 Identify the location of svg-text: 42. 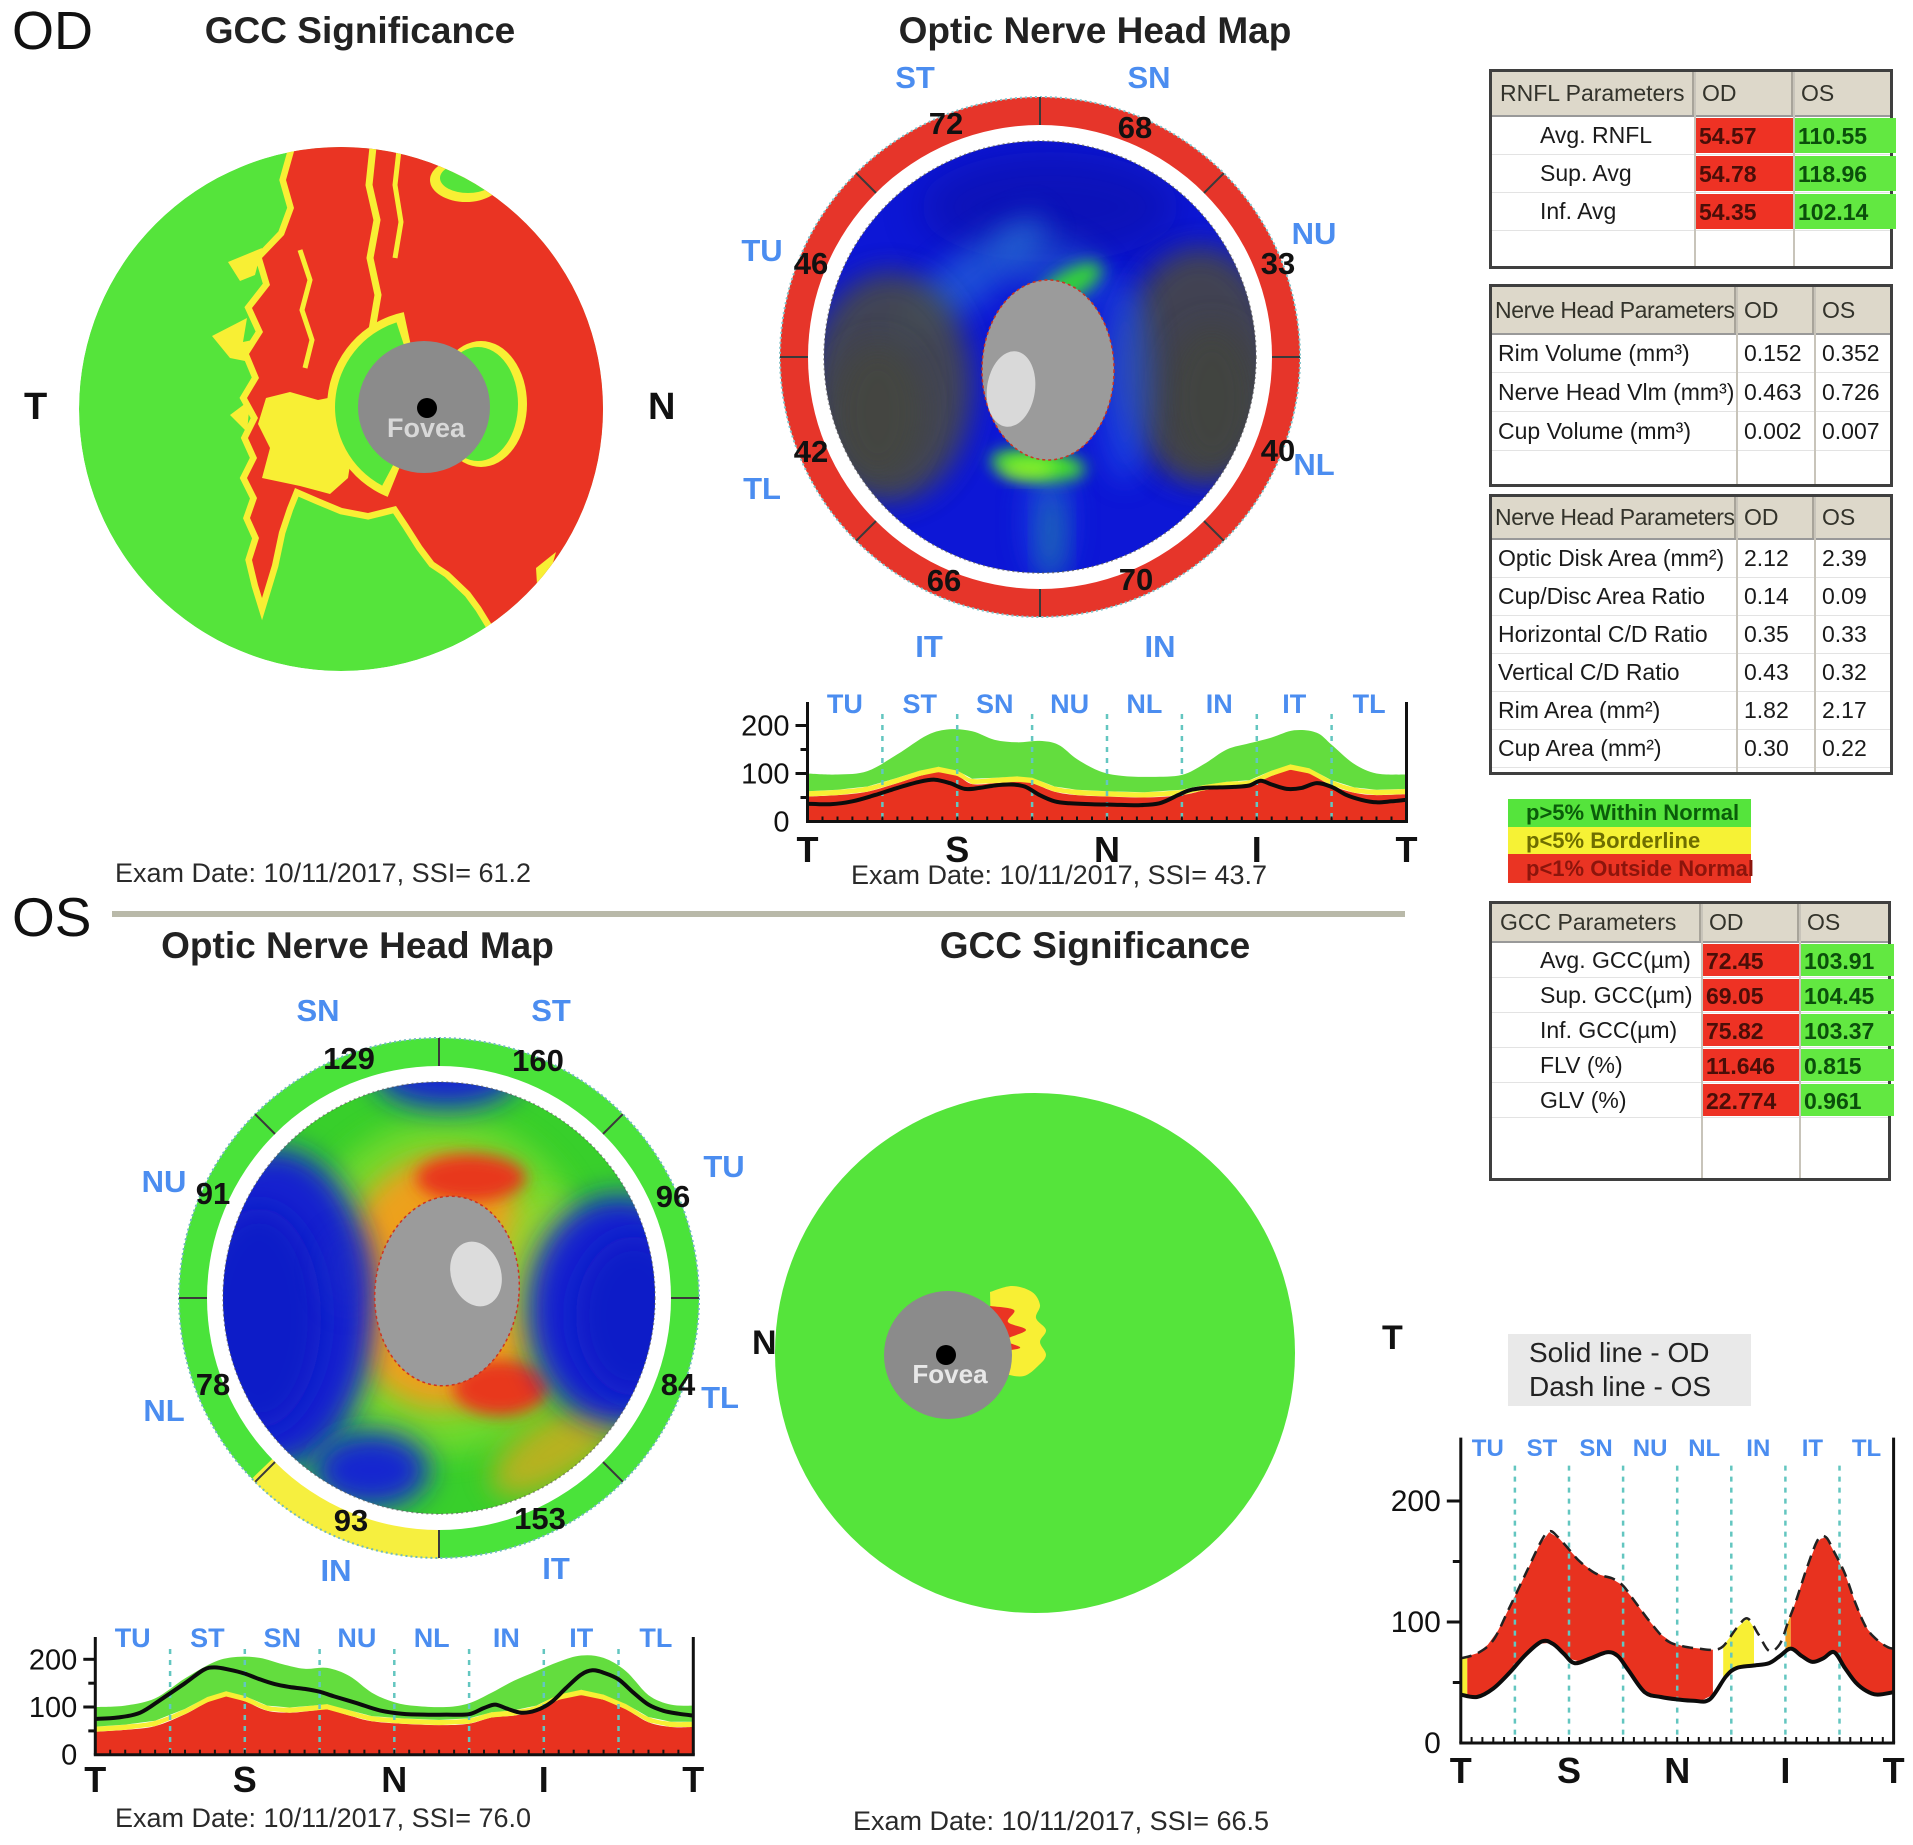
(811, 451).